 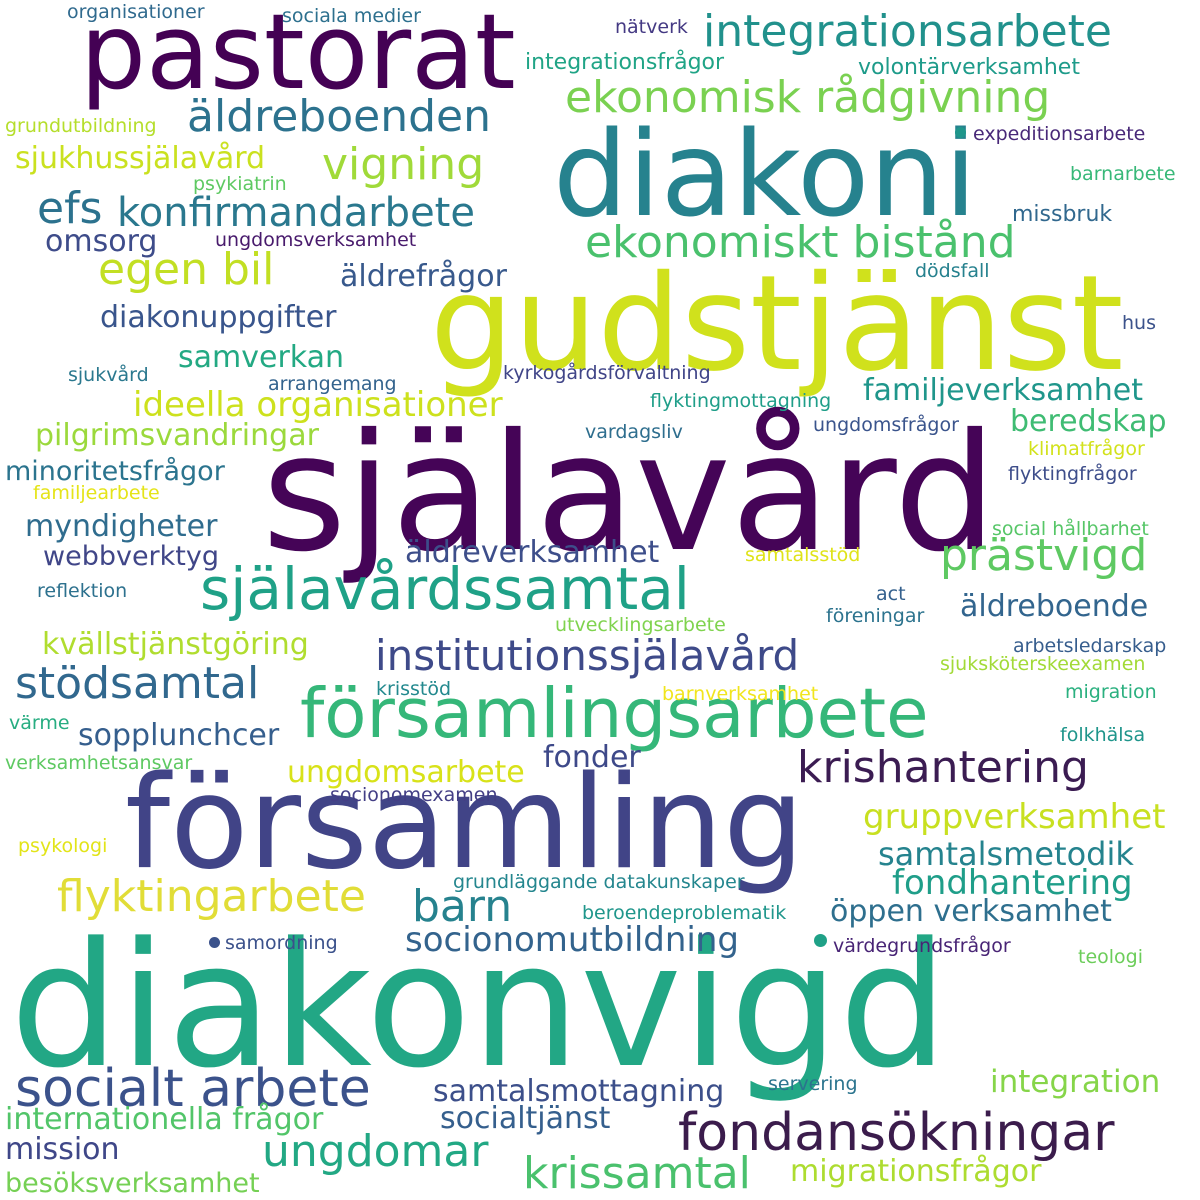 I want to click on word-sociala-medier: sociala medier, so click(x=351, y=16).